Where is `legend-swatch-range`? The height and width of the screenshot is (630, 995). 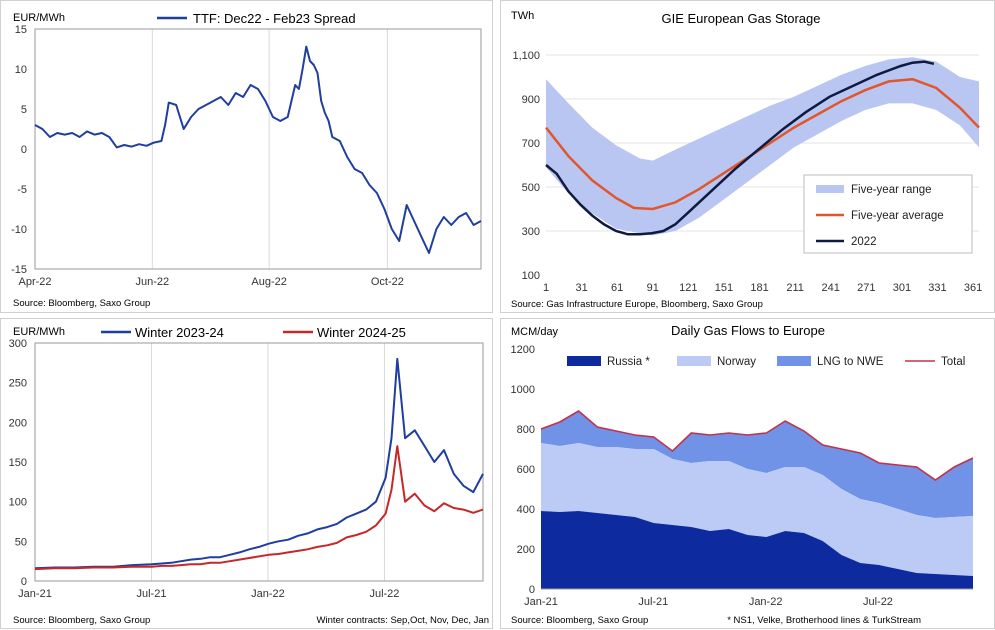 legend-swatch-range is located at coordinates (830, 189).